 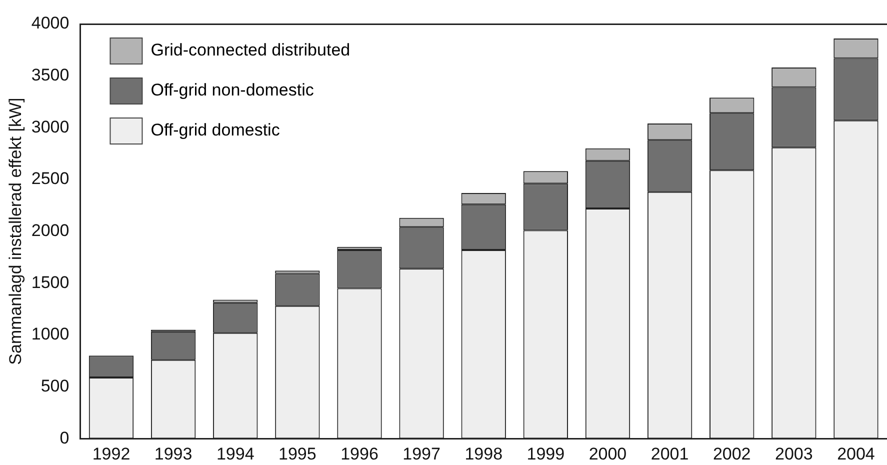 What do you see at coordinates (50, 178) in the screenshot?
I see `y-tick-label: 2500` at bounding box center [50, 178].